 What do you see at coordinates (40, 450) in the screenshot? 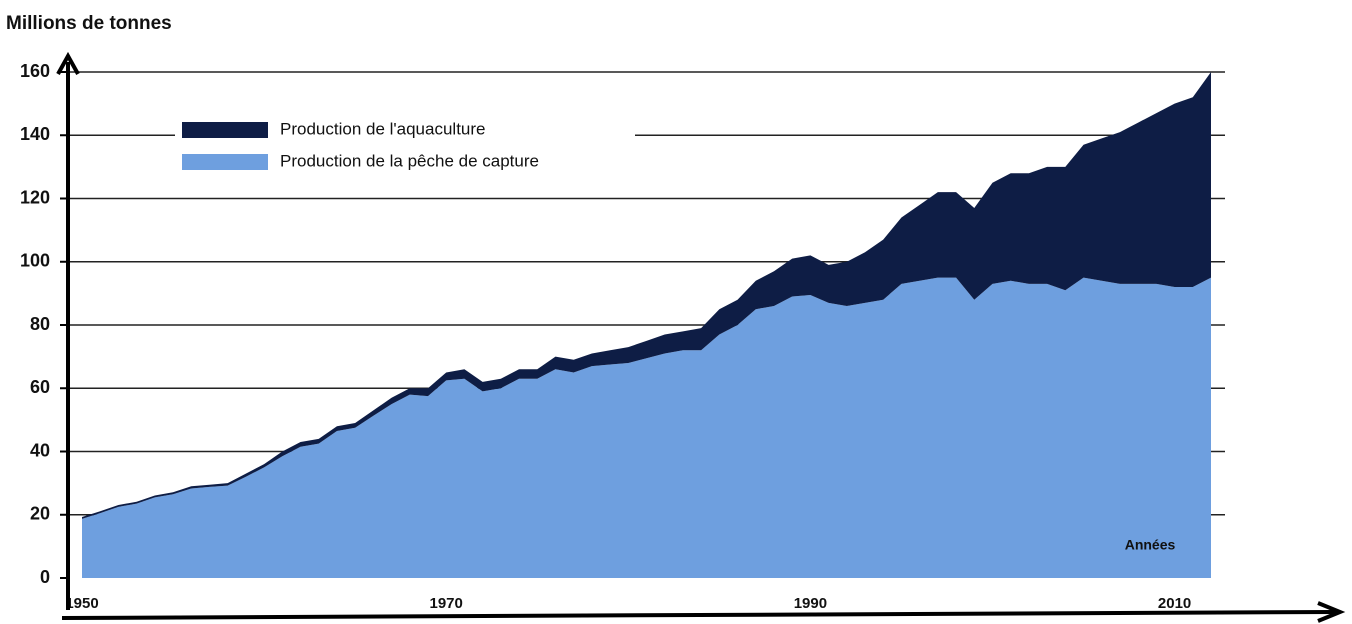
I see `y-tick-label: 40` at bounding box center [40, 450].